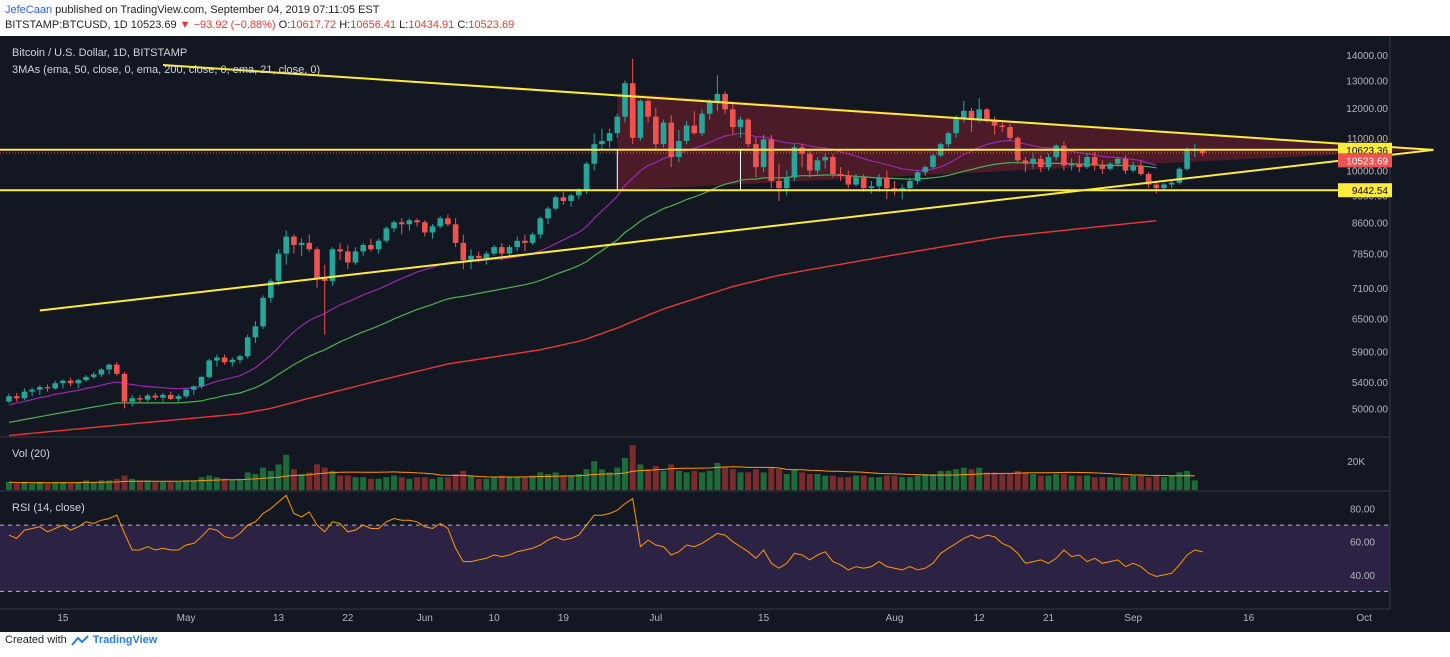  Describe the element at coordinates (1370, 191) in the screenshot. I see `price-tag-level-low: 9442.54` at that location.